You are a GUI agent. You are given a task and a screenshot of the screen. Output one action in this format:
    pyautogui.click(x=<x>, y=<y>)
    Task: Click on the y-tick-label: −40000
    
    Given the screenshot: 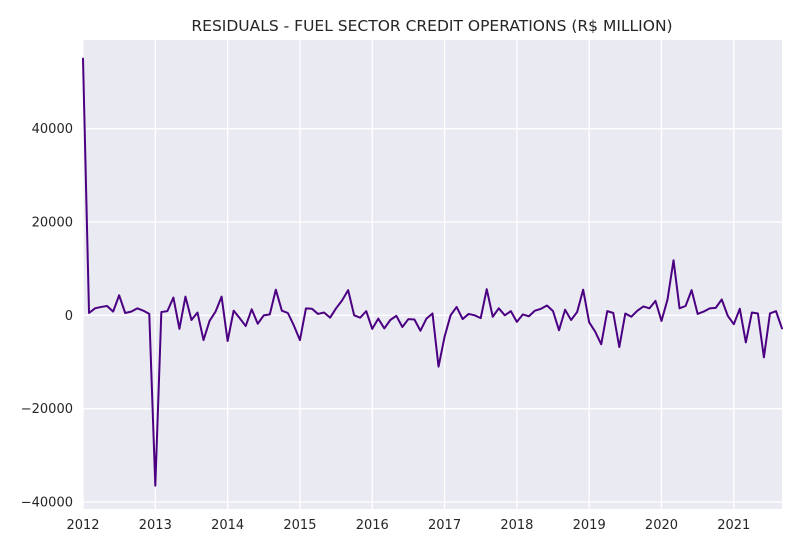 What is the action you would take?
    pyautogui.click(x=47, y=503)
    